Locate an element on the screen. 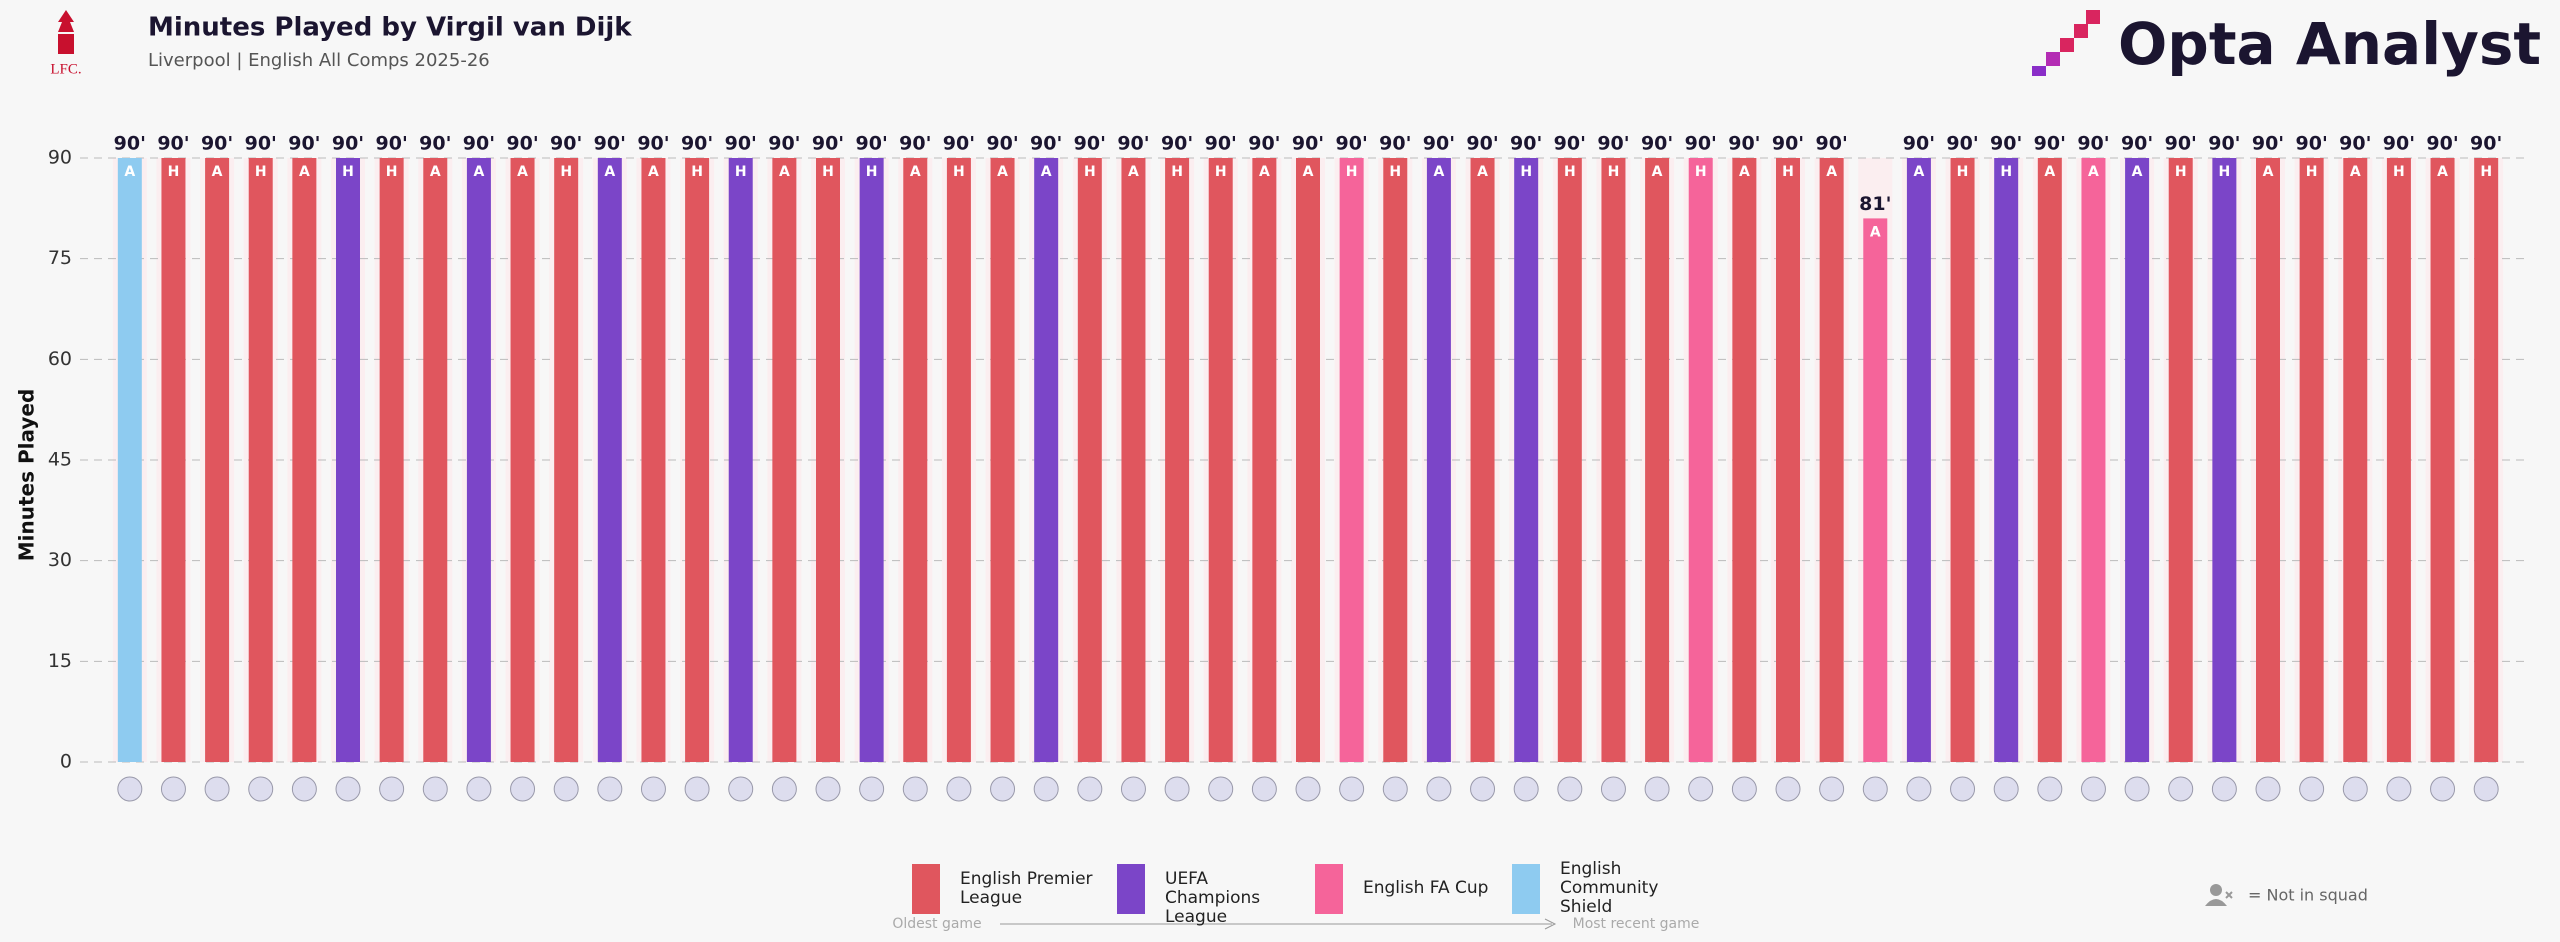  chart-subtitle: Liverpool | English All Comps 2025-26 is located at coordinates (319, 60).